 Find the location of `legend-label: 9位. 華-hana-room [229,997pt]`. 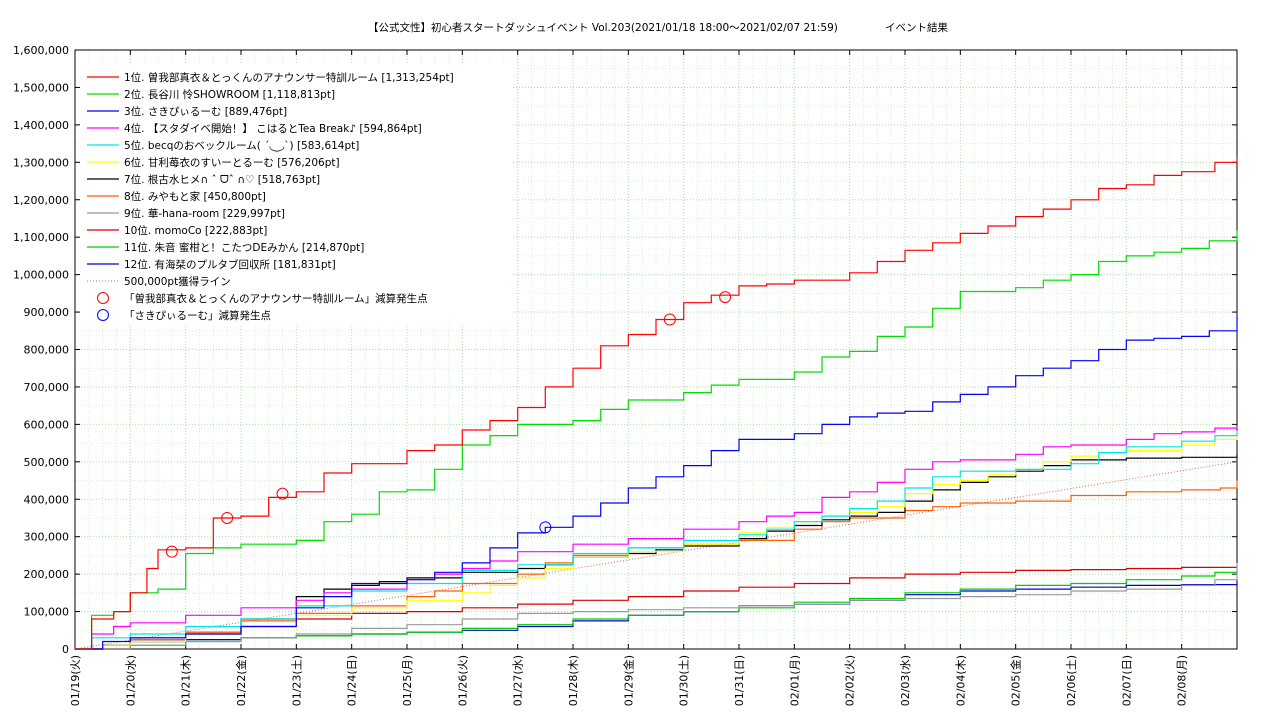

legend-label: 9位. 華-hana-room [229,997pt] is located at coordinates (204, 213).